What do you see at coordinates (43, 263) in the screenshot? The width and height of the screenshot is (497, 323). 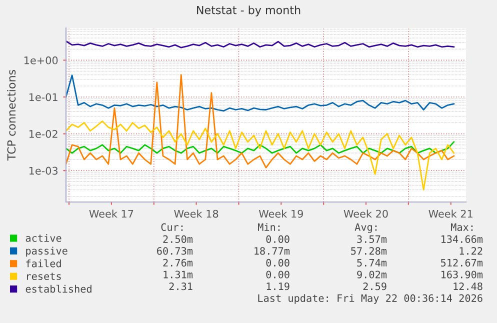 I see `legend-label: failed` at bounding box center [43, 263].